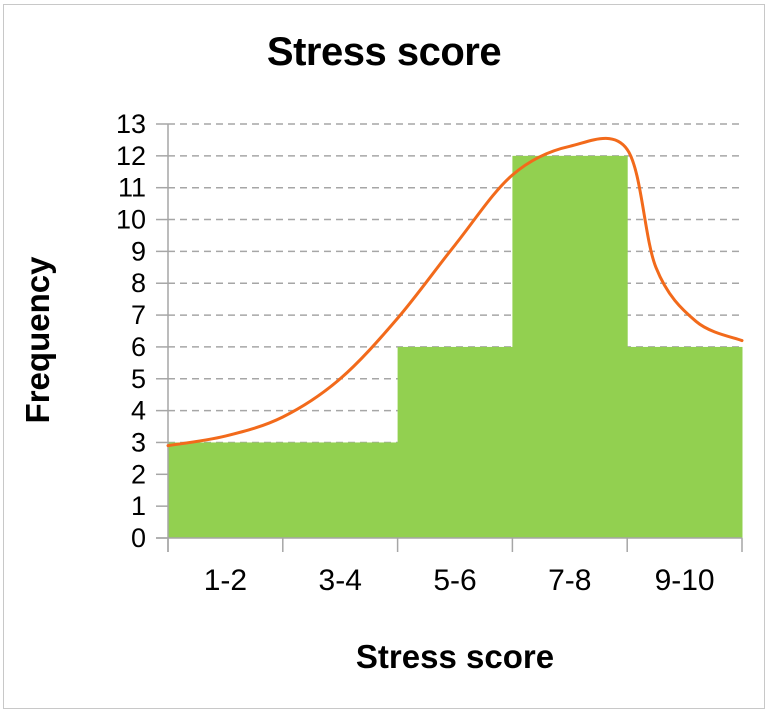 This screenshot has height=714, width=768. What do you see at coordinates (569, 580) in the screenshot?
I see `x-tick-label: 7-8` at bounding box center [569, 580].